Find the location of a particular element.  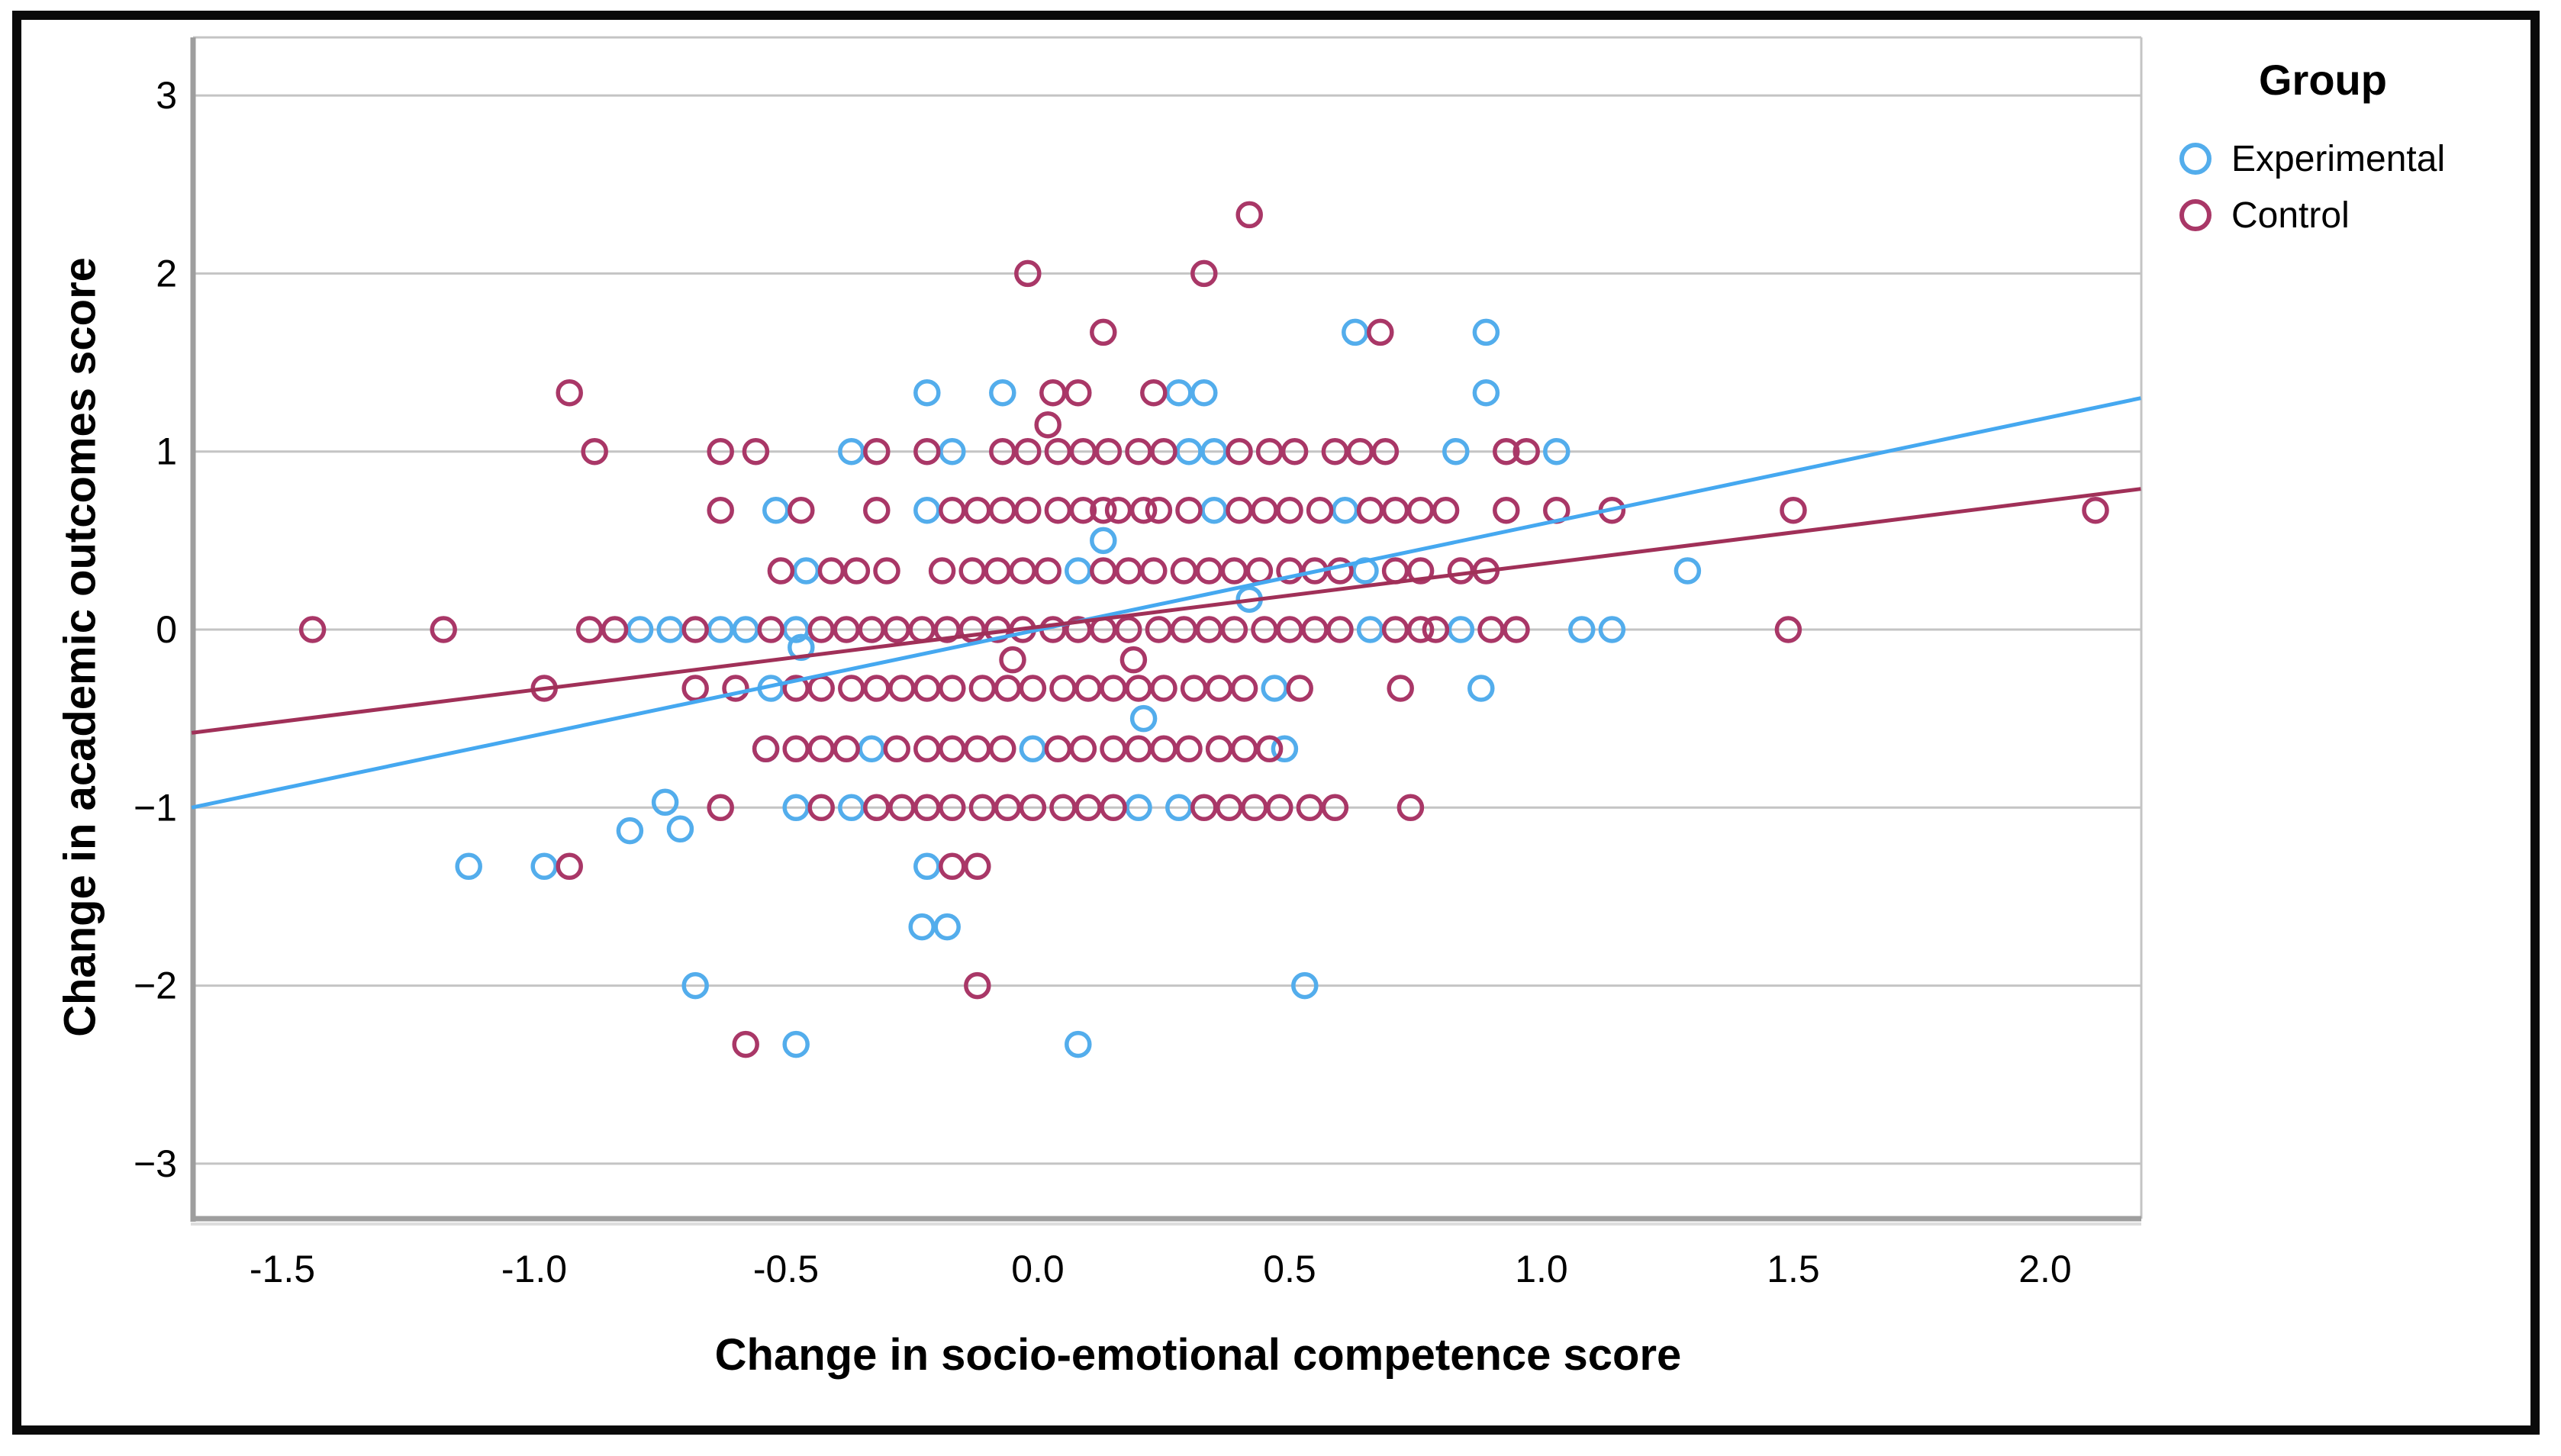

x-tick-label: -1.0 is located at coordinates (534, 1269).